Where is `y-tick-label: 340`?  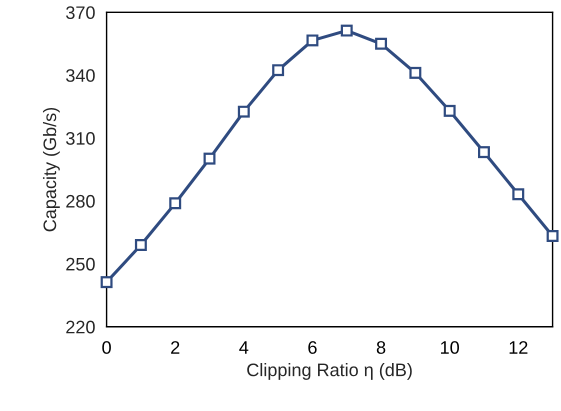 y-tick-label: 340 is located at coordinates (80, 75).